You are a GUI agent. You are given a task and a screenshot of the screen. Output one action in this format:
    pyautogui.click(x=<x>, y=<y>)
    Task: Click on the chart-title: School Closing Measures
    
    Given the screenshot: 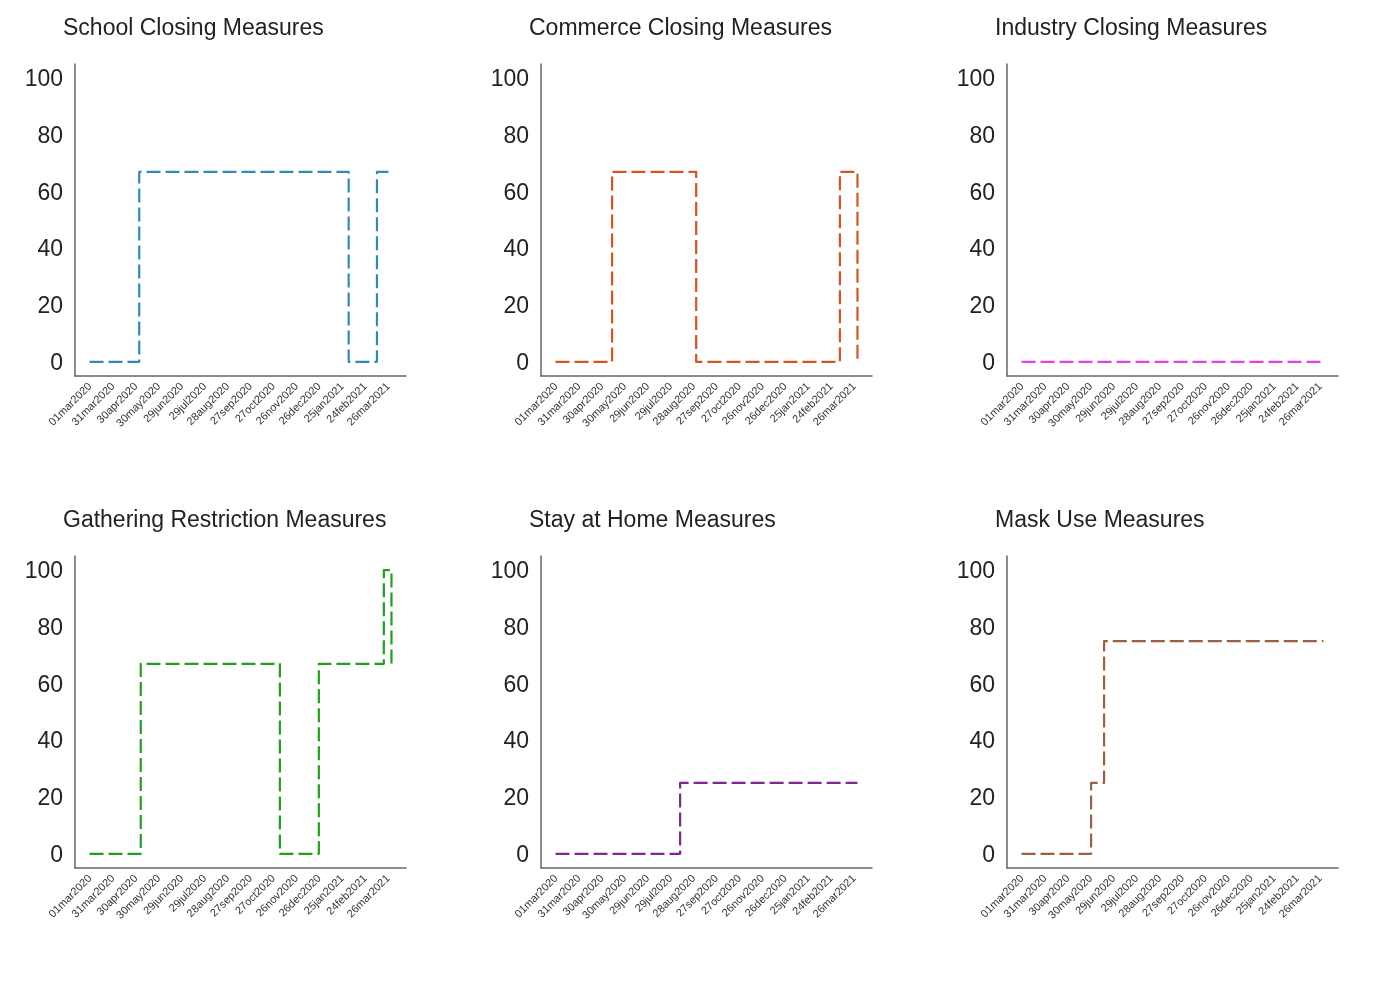 What is the action you would take?
    pyautogui.click(x=193, y=26)
    